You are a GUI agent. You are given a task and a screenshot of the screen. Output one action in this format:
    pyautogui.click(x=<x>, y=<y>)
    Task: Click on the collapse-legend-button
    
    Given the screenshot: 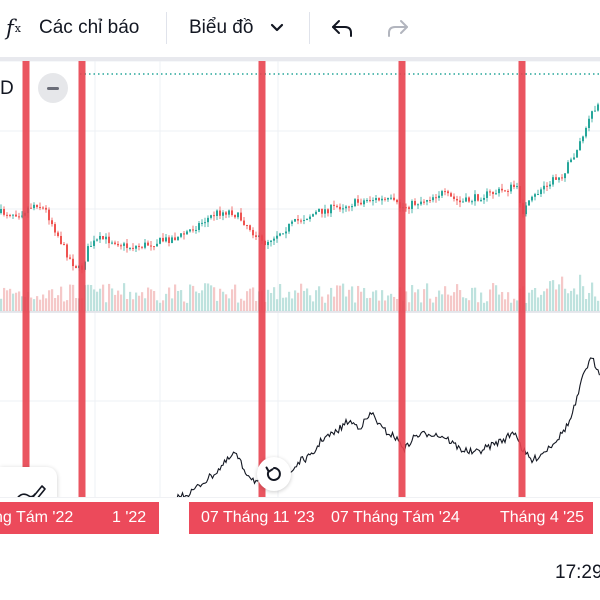 What is the action you would take?
    pyautogui.click(x=53, y=88)
    